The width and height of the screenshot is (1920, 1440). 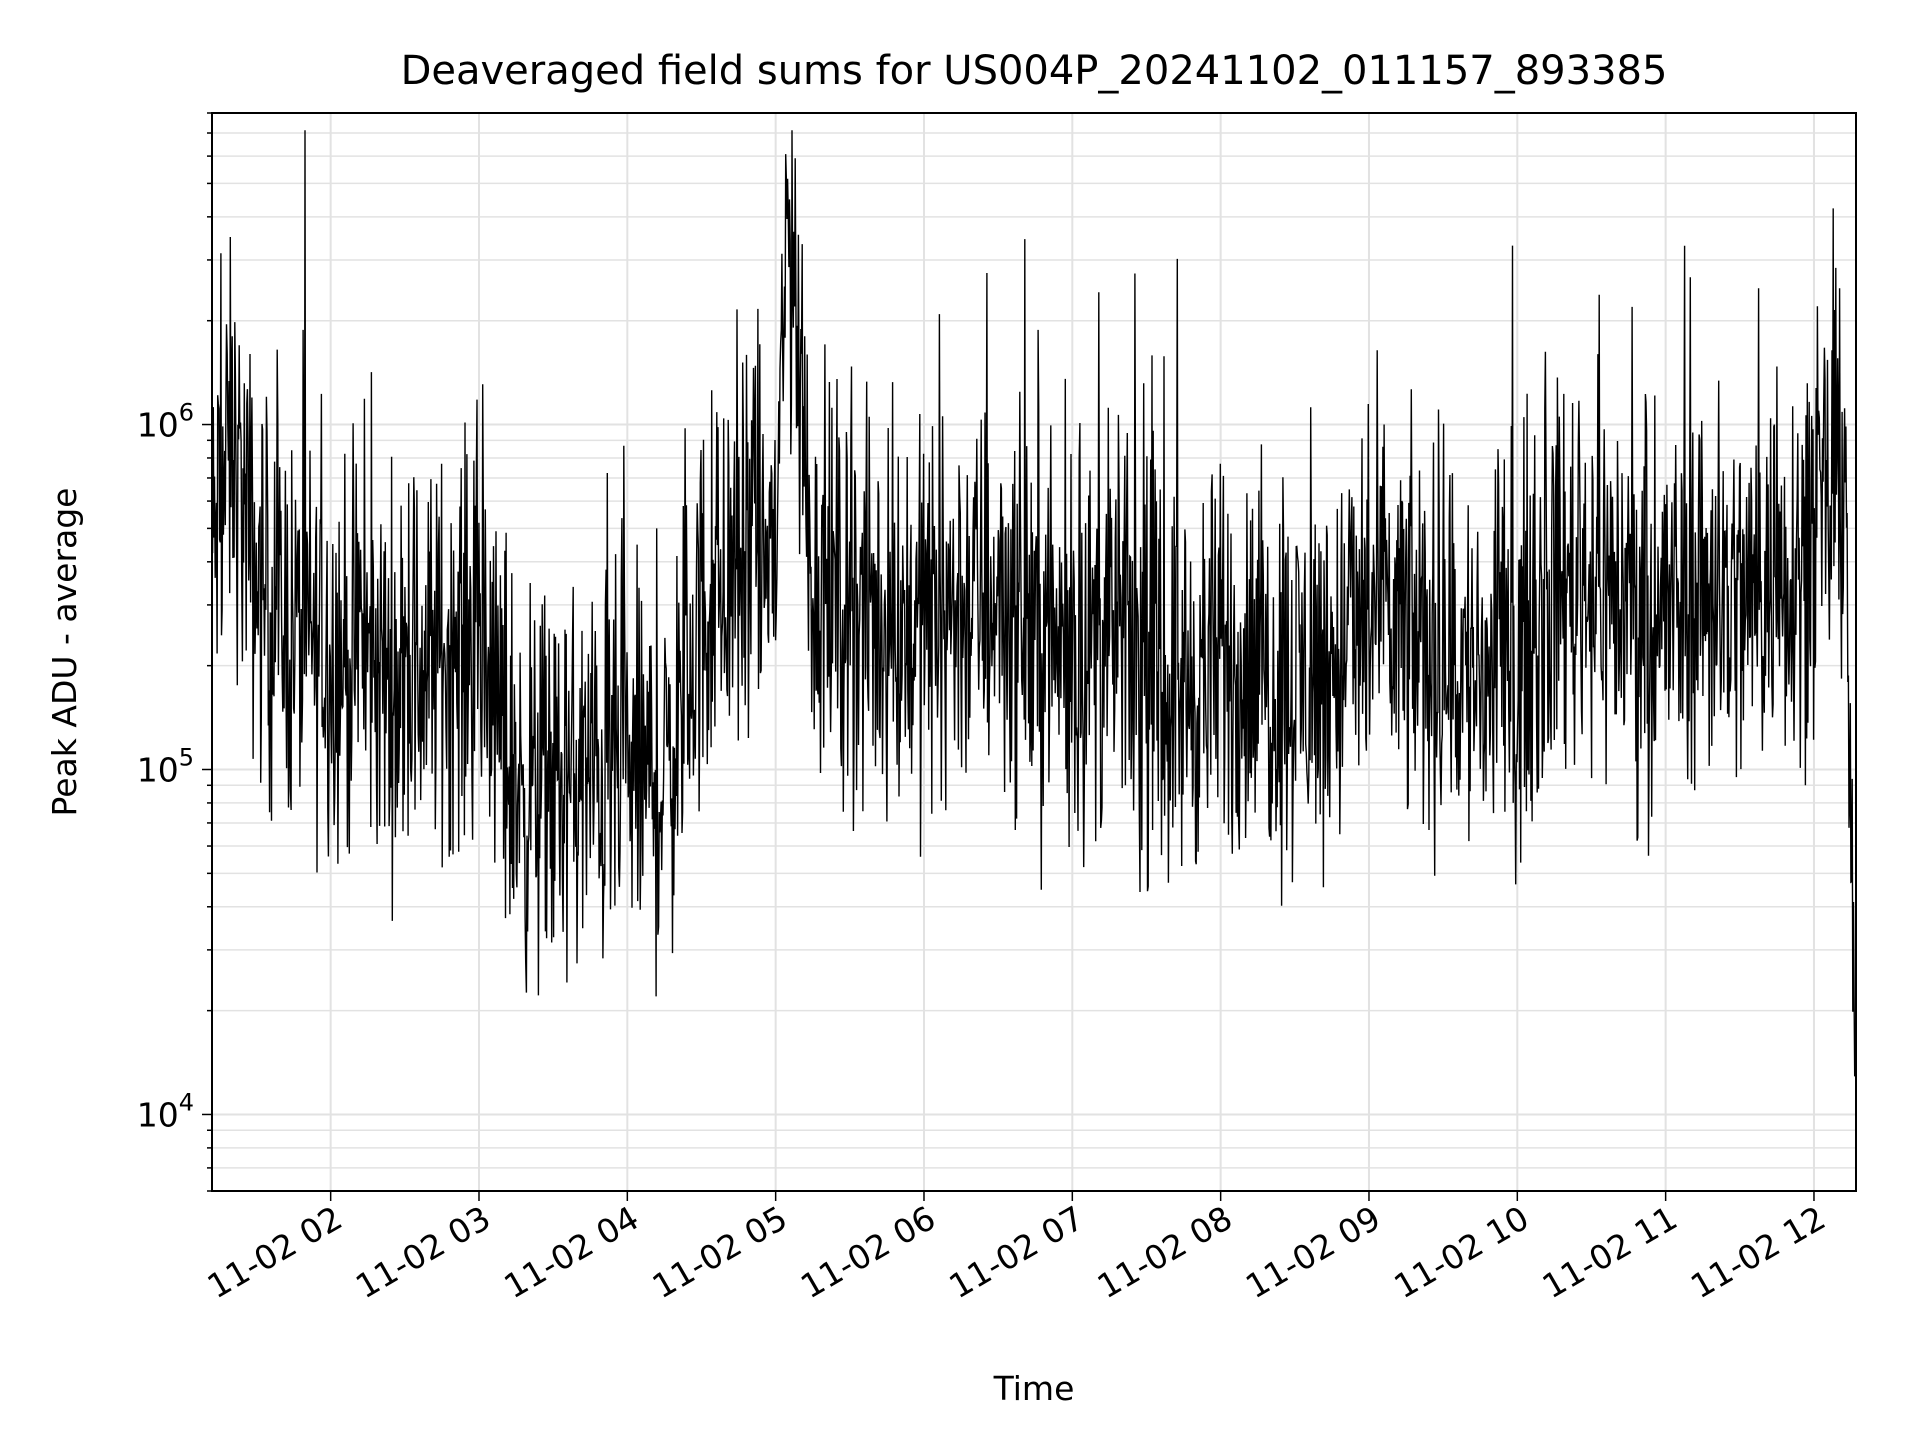 What do you see at coordinates (1610, 1252) in the screenshot?
I see `x-tick-label: 11-02 11` at bounding box center [1610, 1252].